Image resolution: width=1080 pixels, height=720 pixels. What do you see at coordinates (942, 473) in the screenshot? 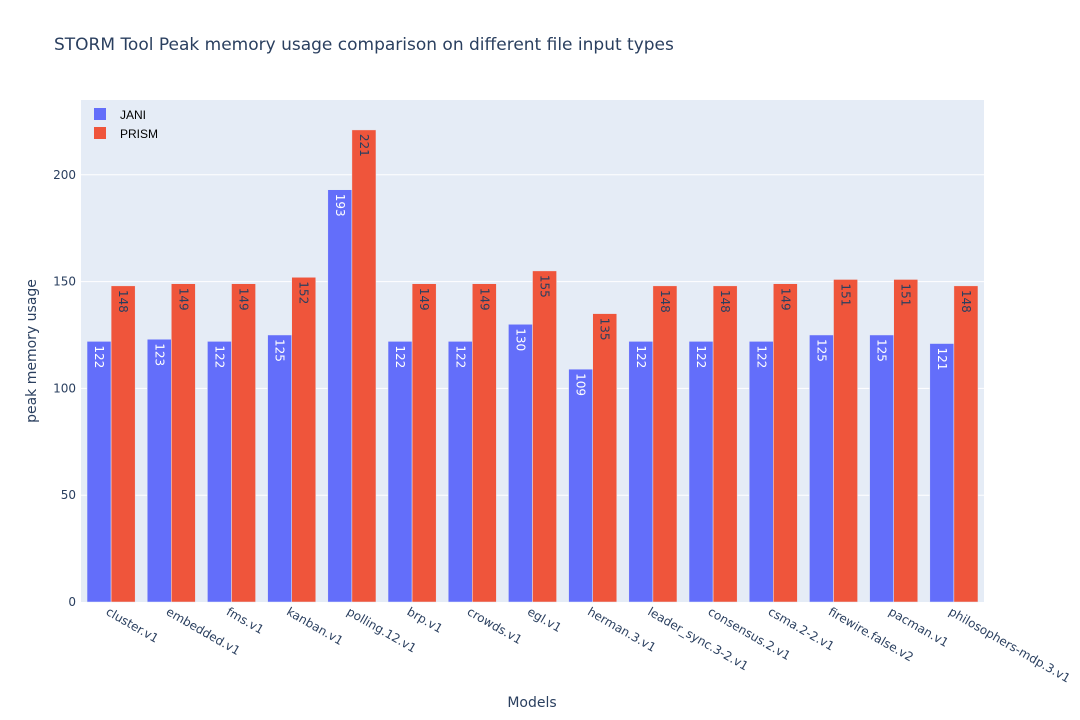
I see `bar-jani-philosophers-mdp.3.v1` at bounding box center [942, 473].